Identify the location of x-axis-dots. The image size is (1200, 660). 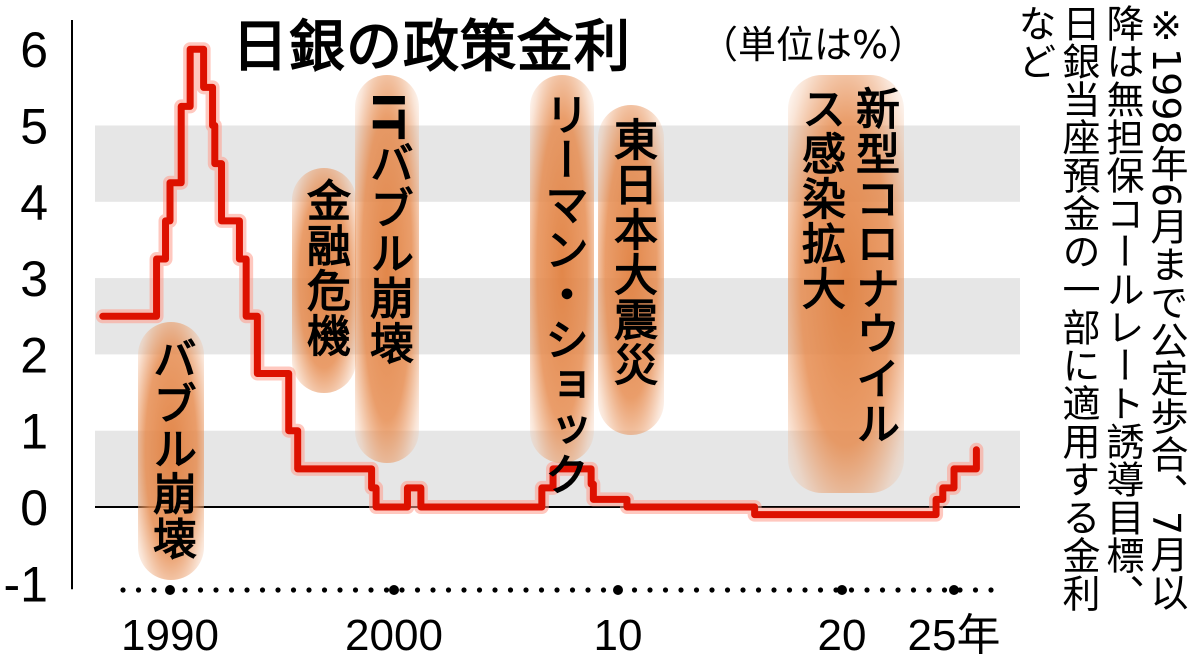
(557, 590).